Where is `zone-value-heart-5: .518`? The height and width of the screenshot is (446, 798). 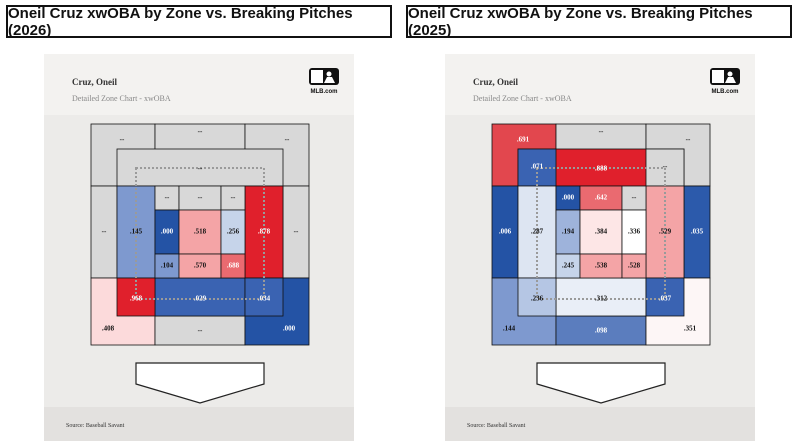 zone-value-heart-5: .518 is located at coordinates (200, 232).